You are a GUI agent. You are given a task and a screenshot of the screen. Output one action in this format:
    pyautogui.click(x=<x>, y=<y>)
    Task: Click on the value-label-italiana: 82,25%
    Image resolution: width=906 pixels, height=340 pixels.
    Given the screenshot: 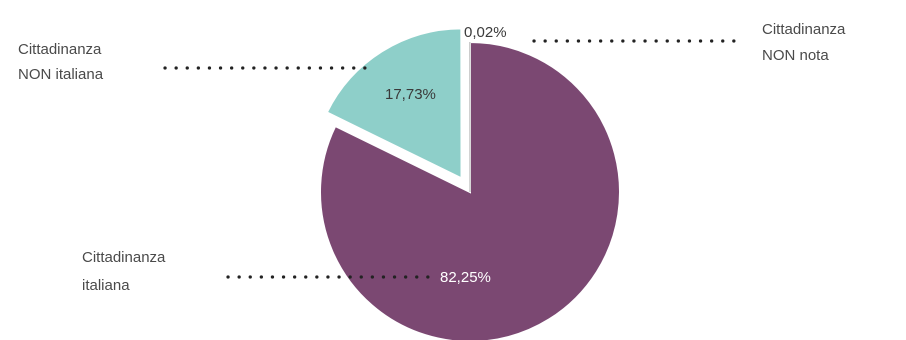 What is the action you would take?
    pyautogui.click(x=465, y=277)
    